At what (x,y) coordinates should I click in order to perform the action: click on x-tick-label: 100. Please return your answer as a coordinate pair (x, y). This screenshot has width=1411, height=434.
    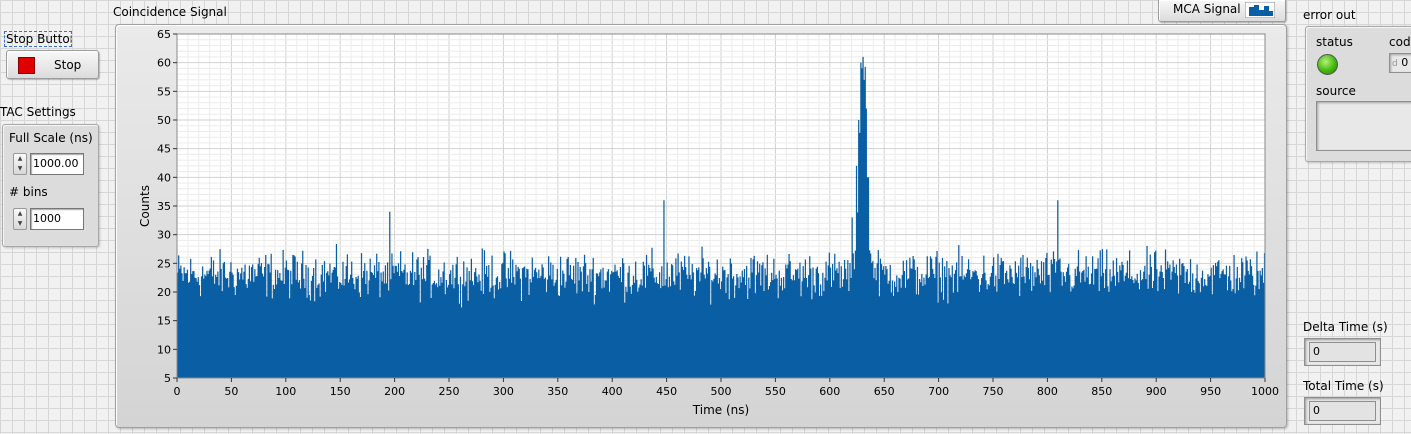
    Looking at the image, I should click on (285, 391).